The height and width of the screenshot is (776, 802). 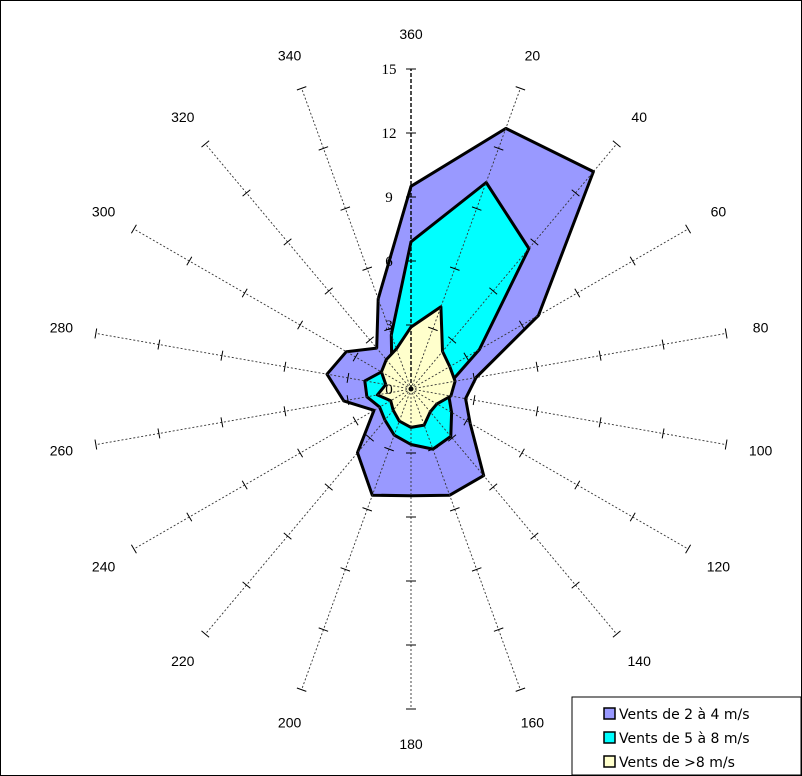 What do you see at coordinates (389, 390) in the screenshot?
I see `radial-tick-label: 0` at bounding box center [389, 390].